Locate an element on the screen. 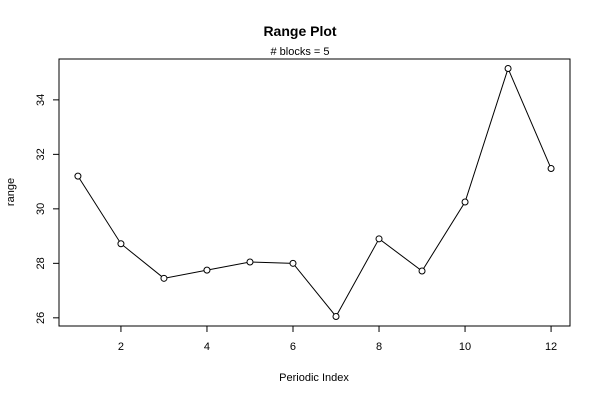 The width and height of the screenshot is (599, 400). x-tick-label: 4 is located at coordinates (207, 347).